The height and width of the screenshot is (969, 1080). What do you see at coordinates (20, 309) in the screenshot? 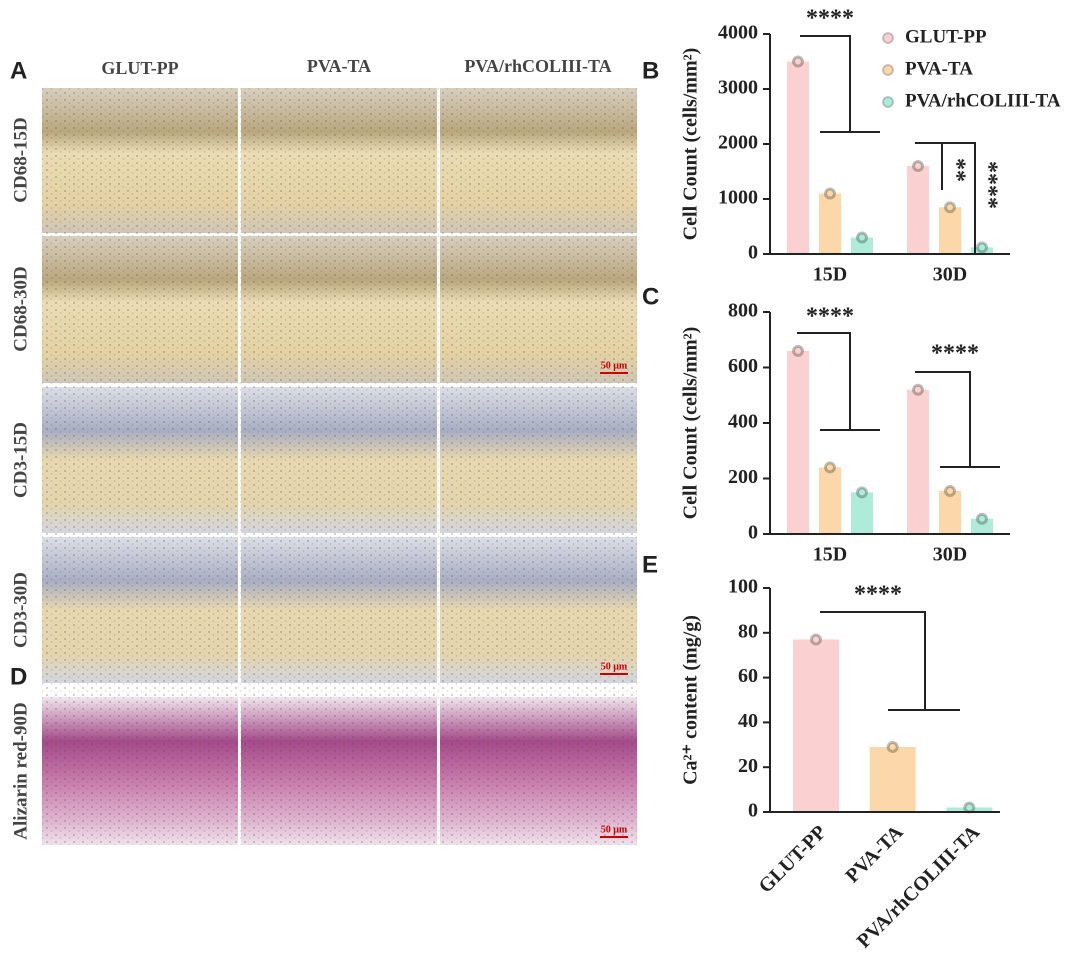
I see `row-label: CD68-30D` at bounding box center [20, 309].